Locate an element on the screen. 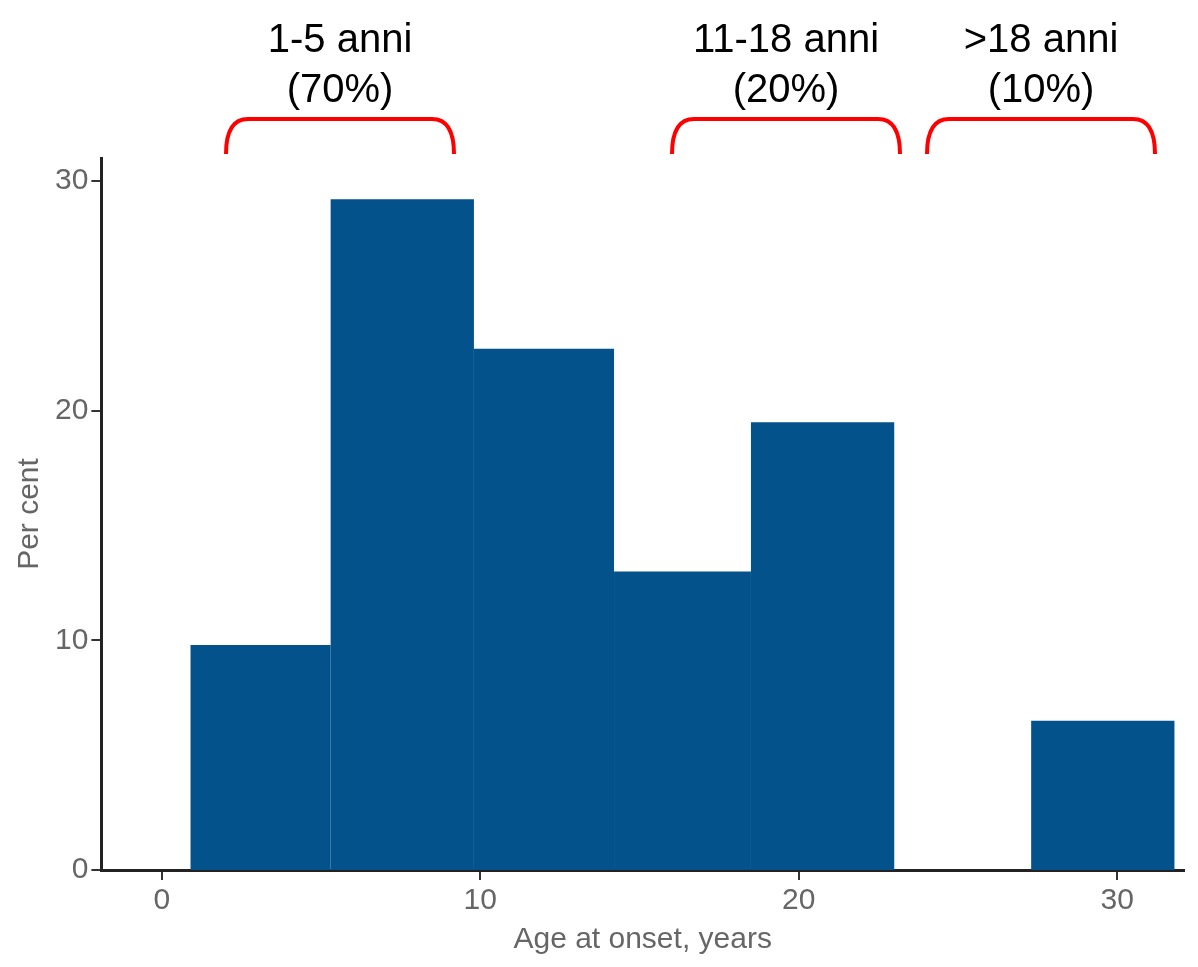 This screenshot has height=967, width=1198. text: >18 anni (10%) is located at coordinates (1041, 63).